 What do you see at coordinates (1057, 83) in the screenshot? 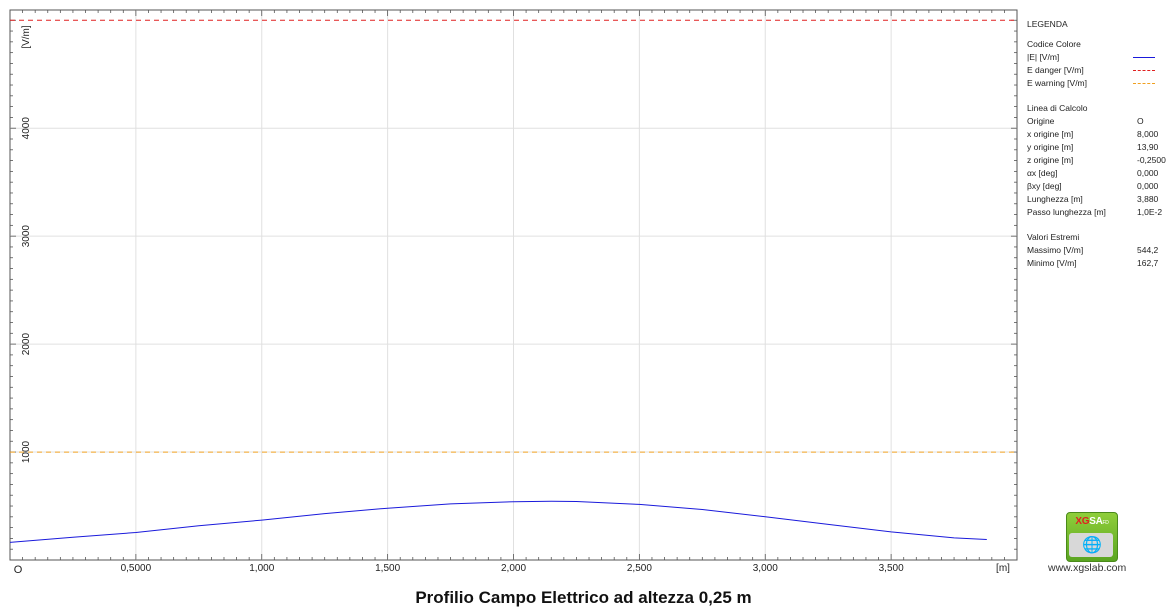
I see `legend-entry-label: E warning [V/m]` at bounding box center [1057, 83].